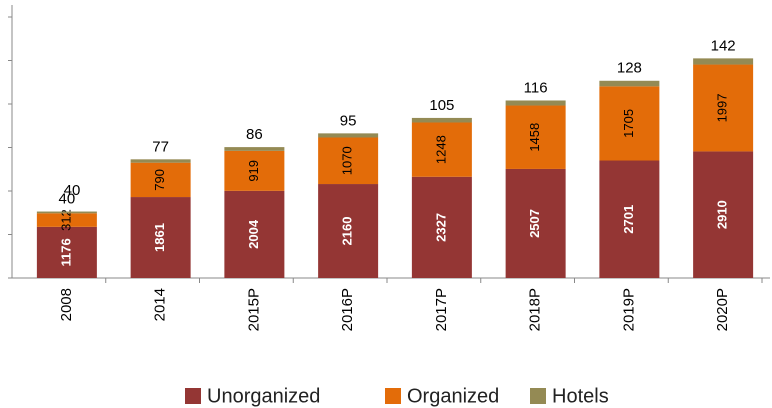 The width and height of the screenshot is (772, 408). Describe the element at coordinates (348, 120) in the screenshot. I see `value-label: 95` at that location.